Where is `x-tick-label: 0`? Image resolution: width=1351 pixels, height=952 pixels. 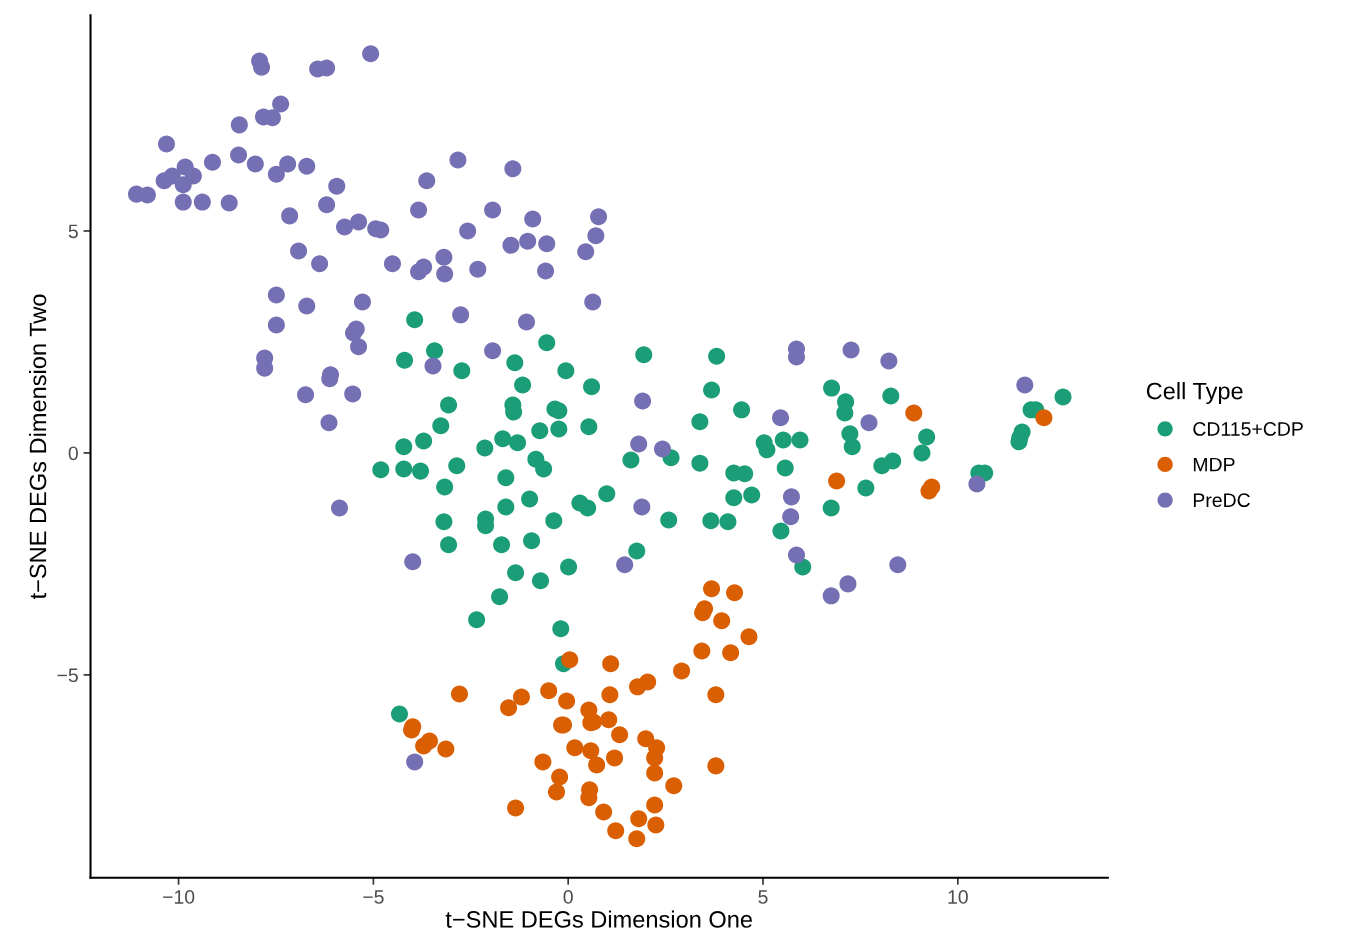
x-tick-label: 0 is located at coordinates (568, 897).